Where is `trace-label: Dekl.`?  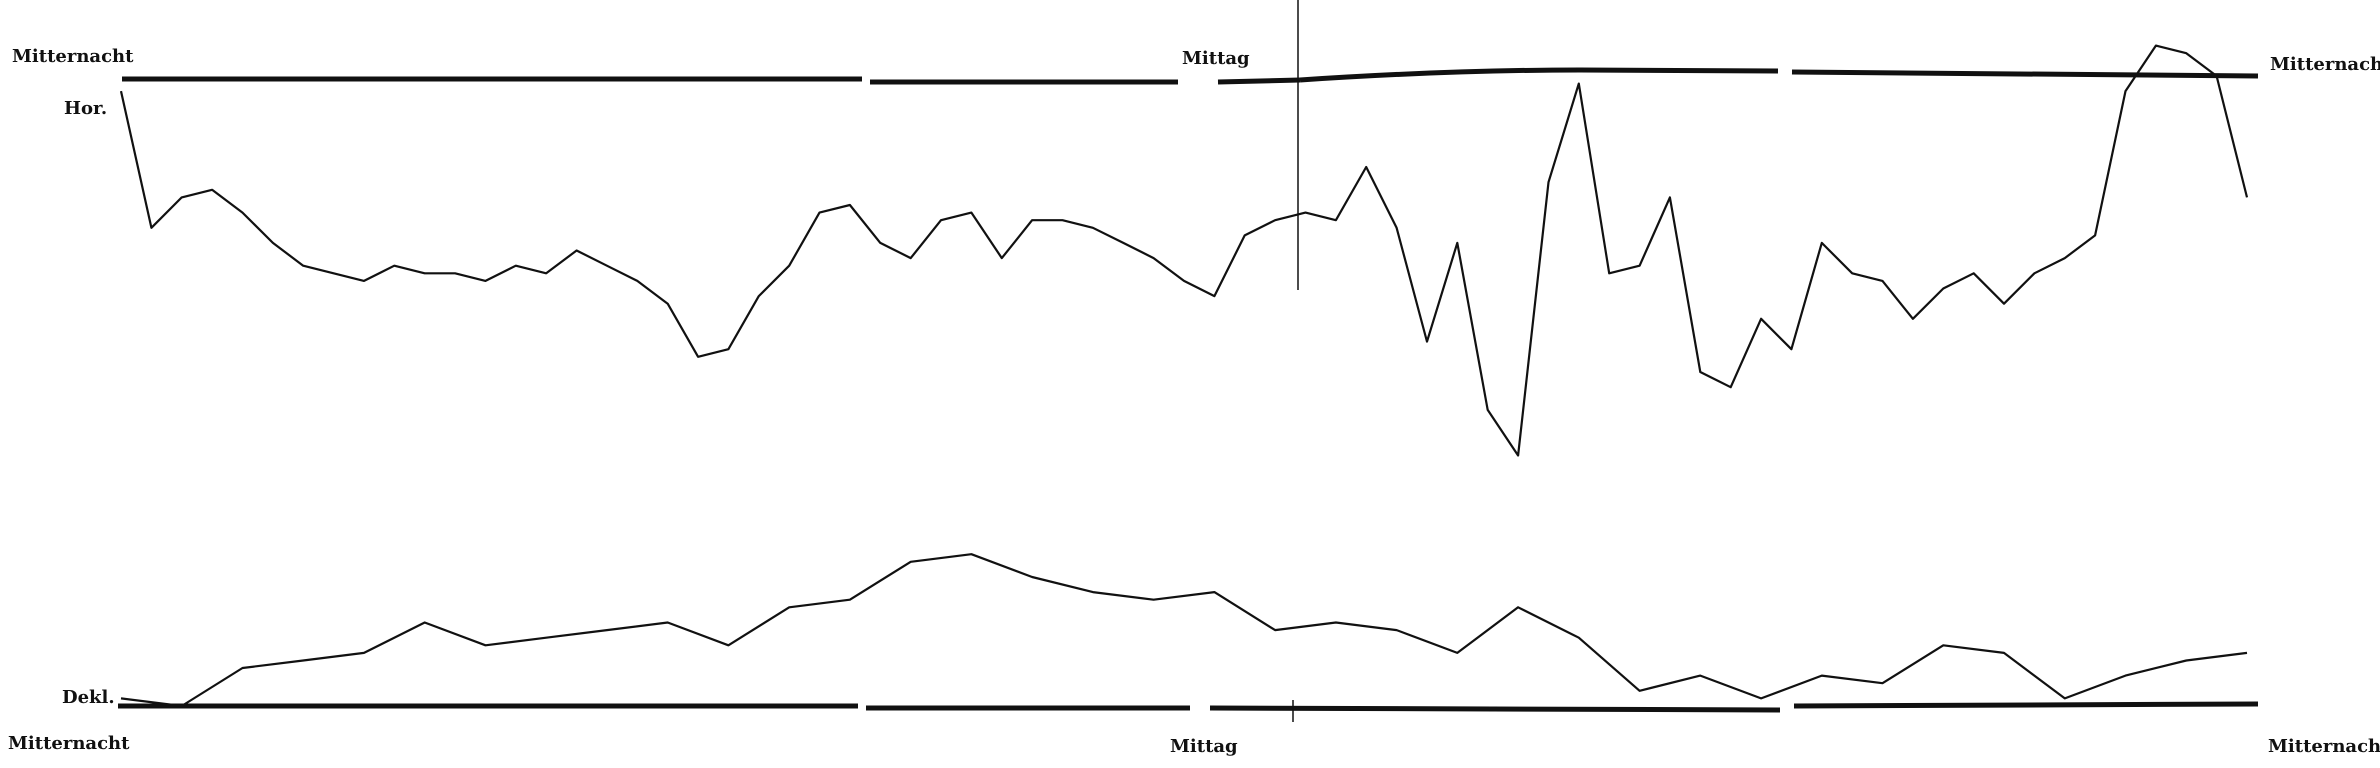 trace-label: Dekl. is located at coordinates (88, 697).